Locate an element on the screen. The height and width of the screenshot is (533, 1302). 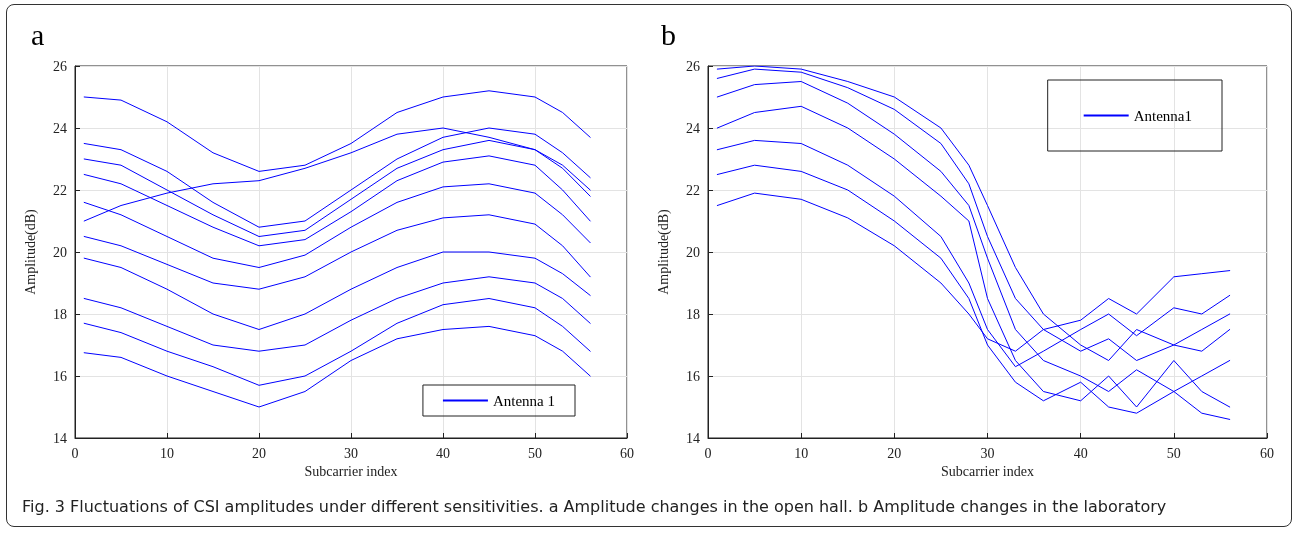
legend-label: Antenna 1 is located at coordinates (524, 400).